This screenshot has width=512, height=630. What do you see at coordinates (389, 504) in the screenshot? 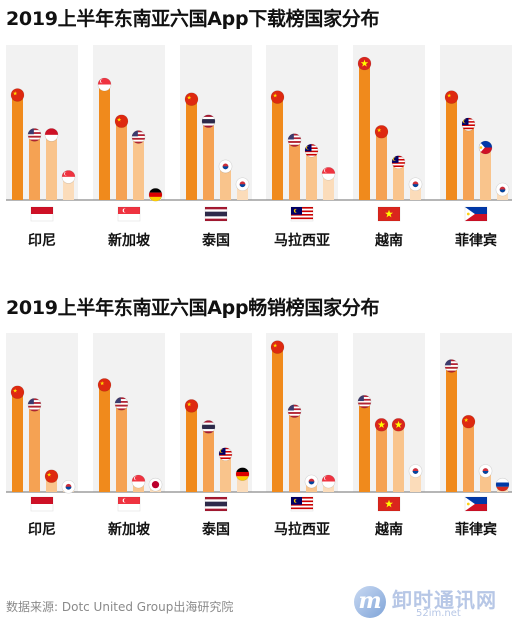
I see `country-flag-vn-icon` at bounding box center [389, 504].